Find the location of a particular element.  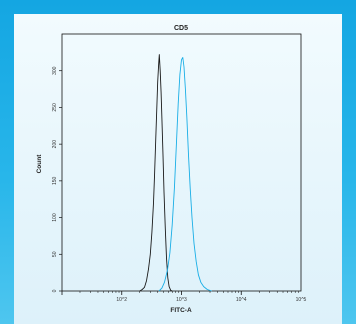

y-tick-label: 150 is located at coordinates (55, 180).